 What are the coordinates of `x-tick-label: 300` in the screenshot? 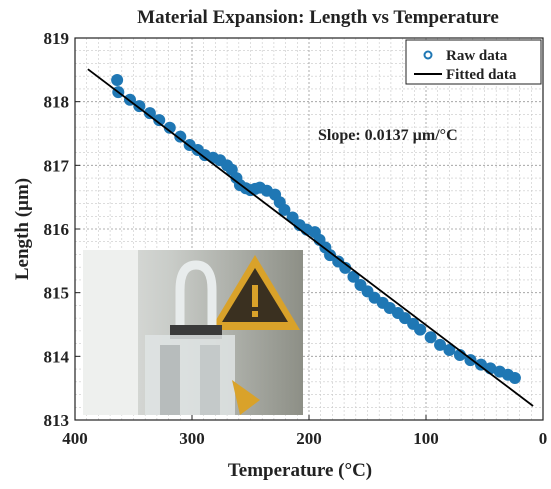 It's located at (192, 438).